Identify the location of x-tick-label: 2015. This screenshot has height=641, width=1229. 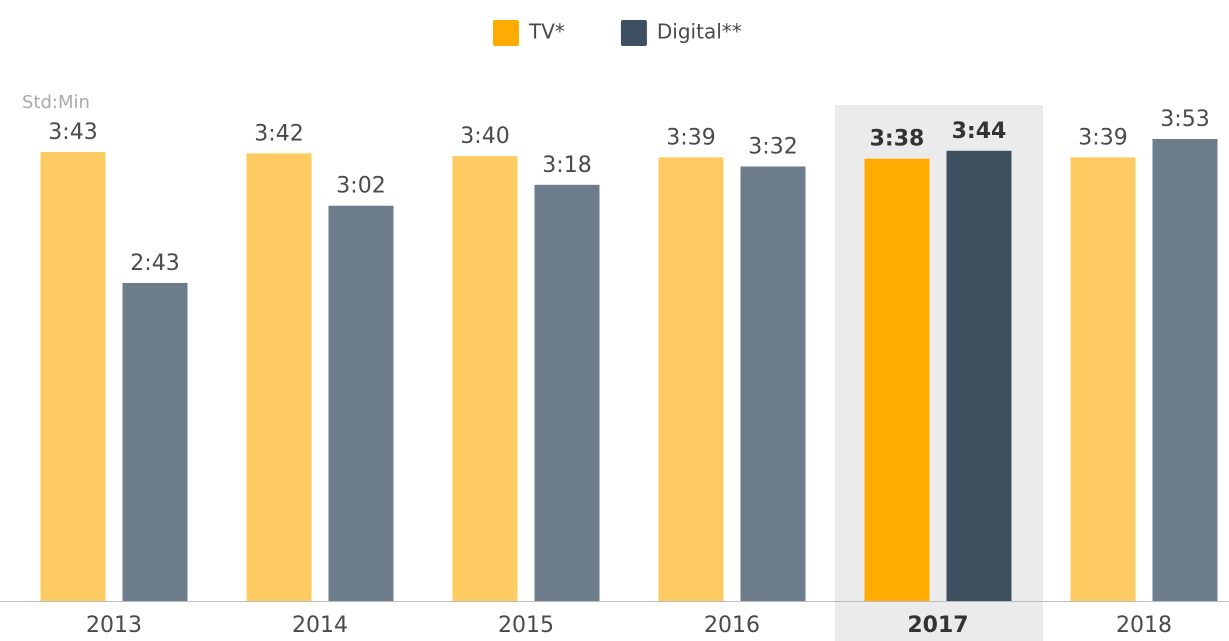
(526, 625).